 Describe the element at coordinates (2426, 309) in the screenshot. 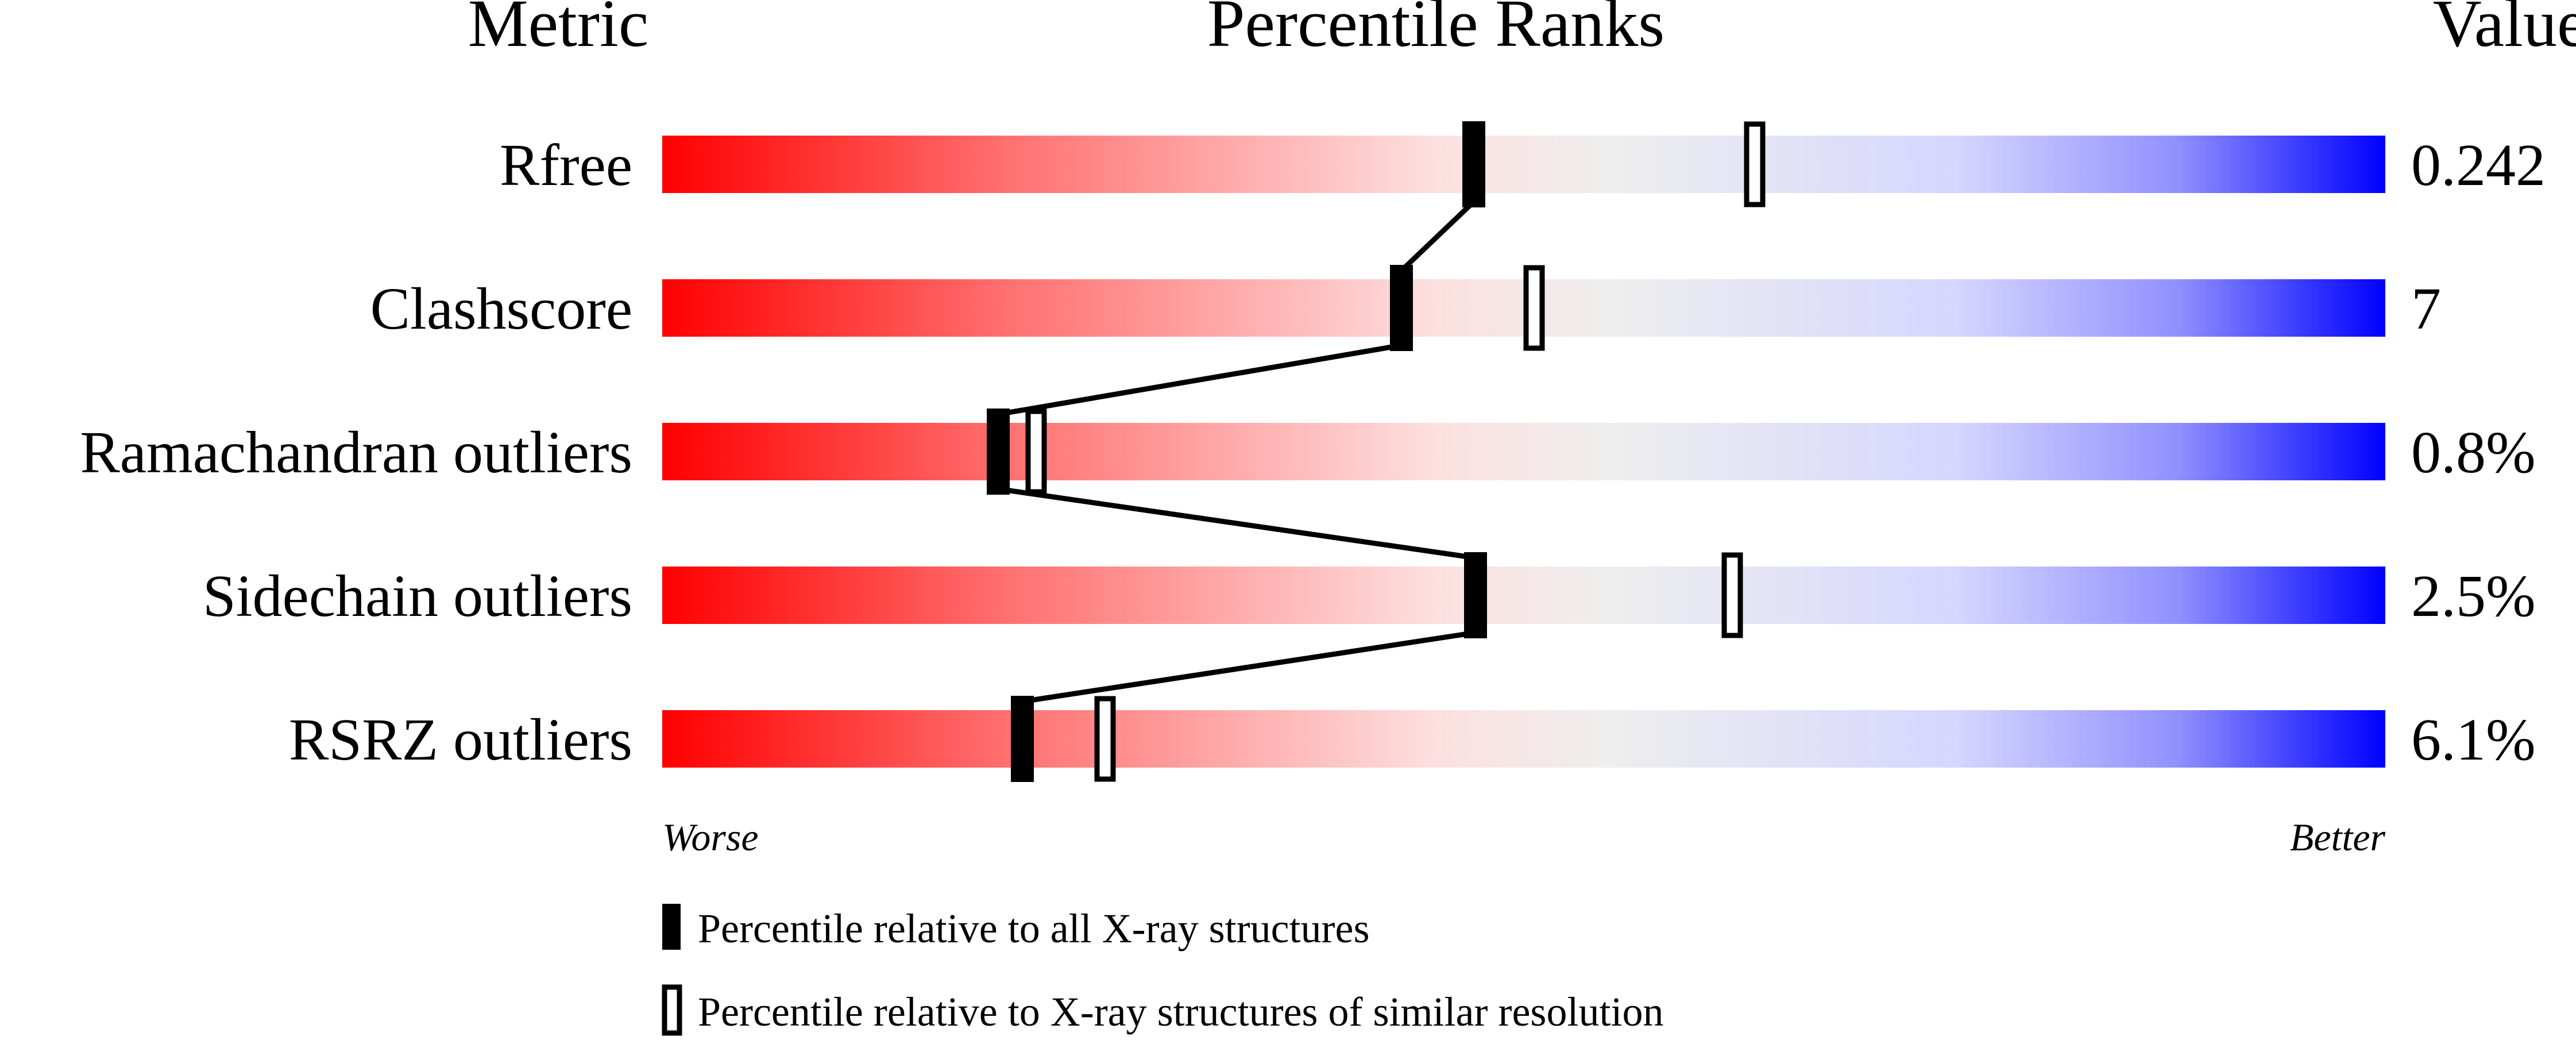

I see `metric-value: 7` at that location.